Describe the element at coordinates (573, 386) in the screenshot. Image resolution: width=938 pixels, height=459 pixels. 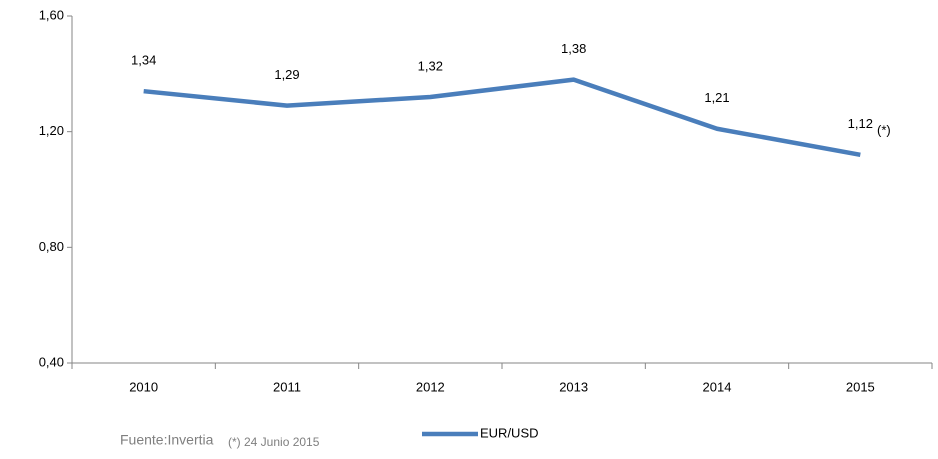
I see `x-tick-label: 2013` at that location.